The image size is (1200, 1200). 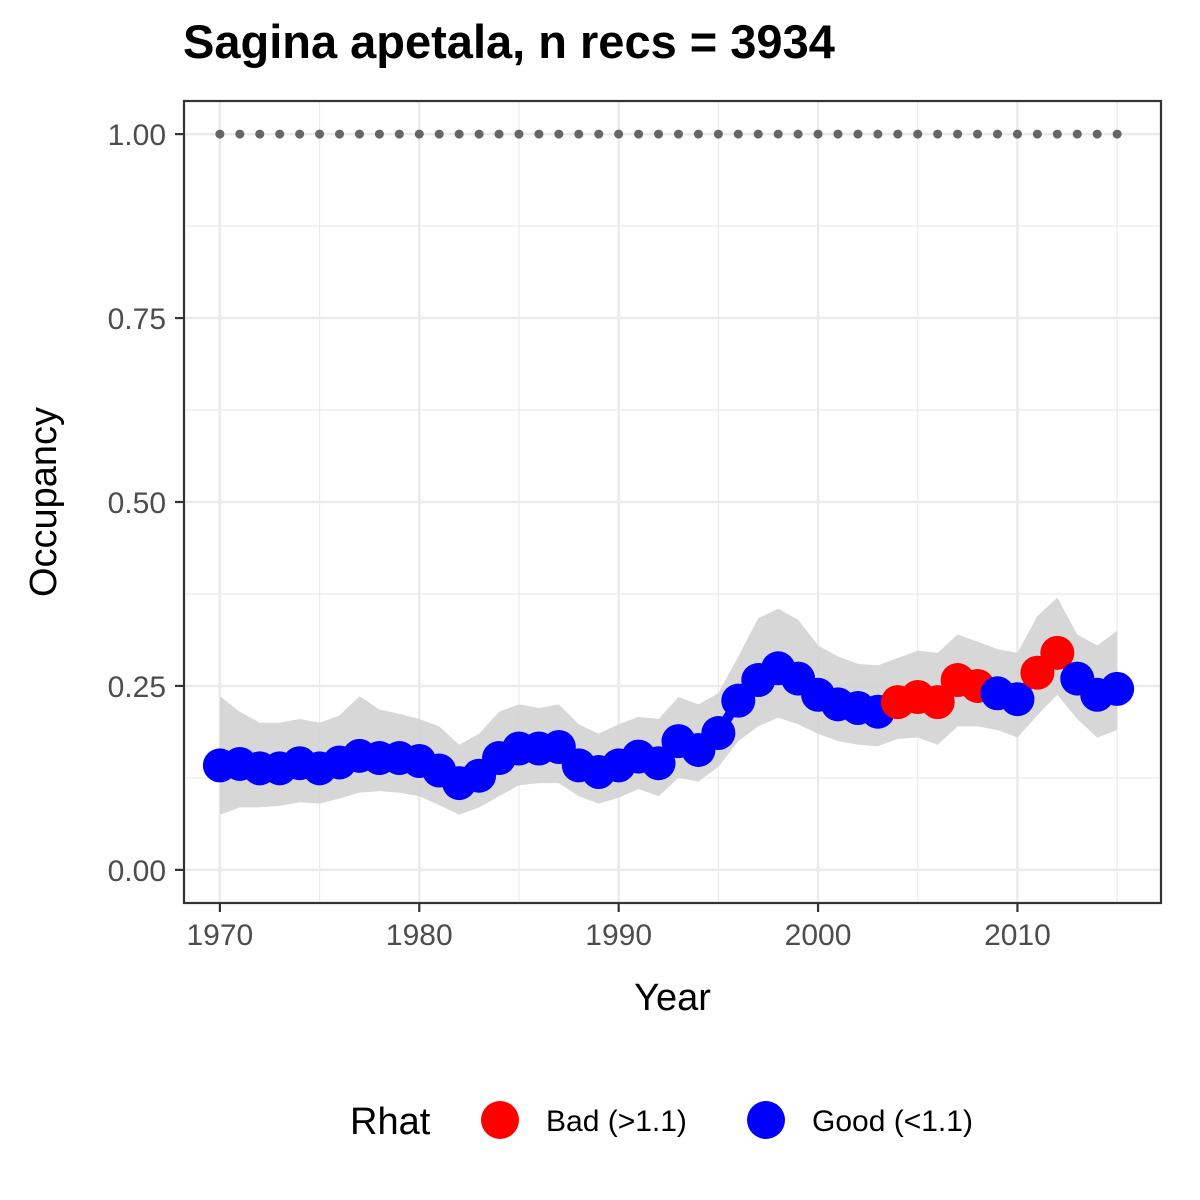 I want to click on y-axis-title: Occupancy, so click(x=44, y=502).